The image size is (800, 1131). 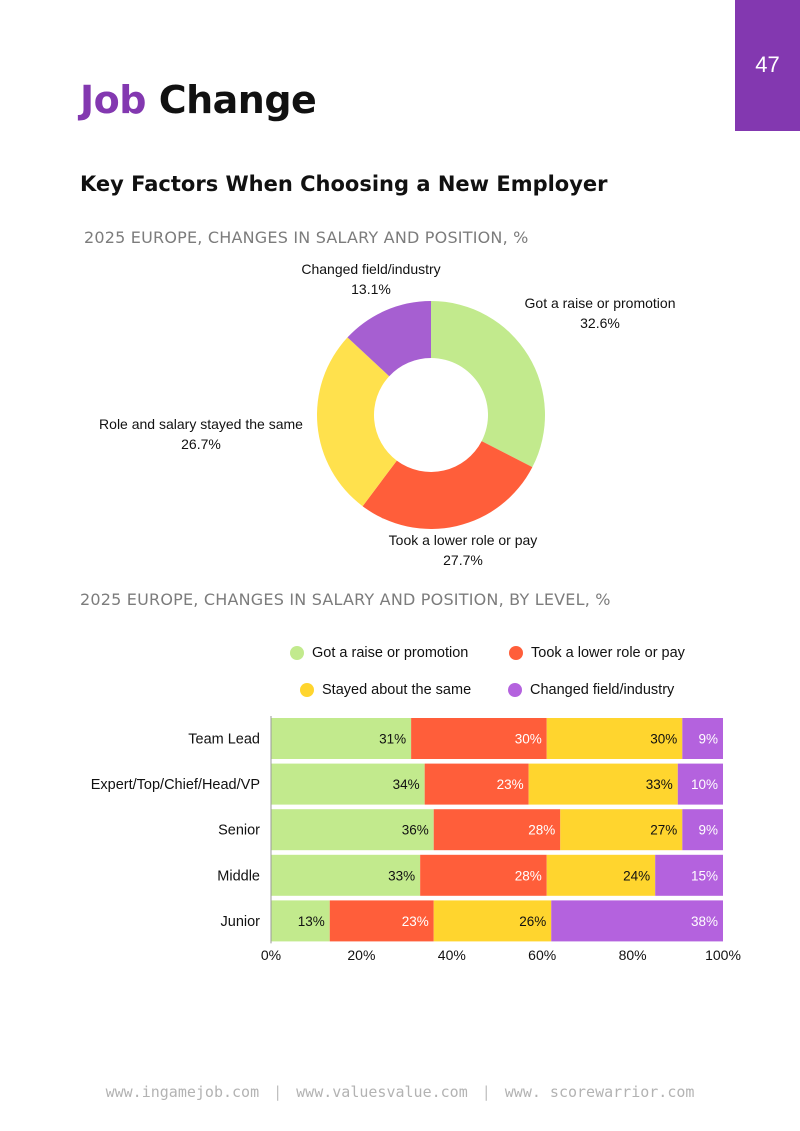 What do you see at coordinates (704, 784) in the screenshot?
I see `bar-value-label: 10%` at bounding box center [704, 784].